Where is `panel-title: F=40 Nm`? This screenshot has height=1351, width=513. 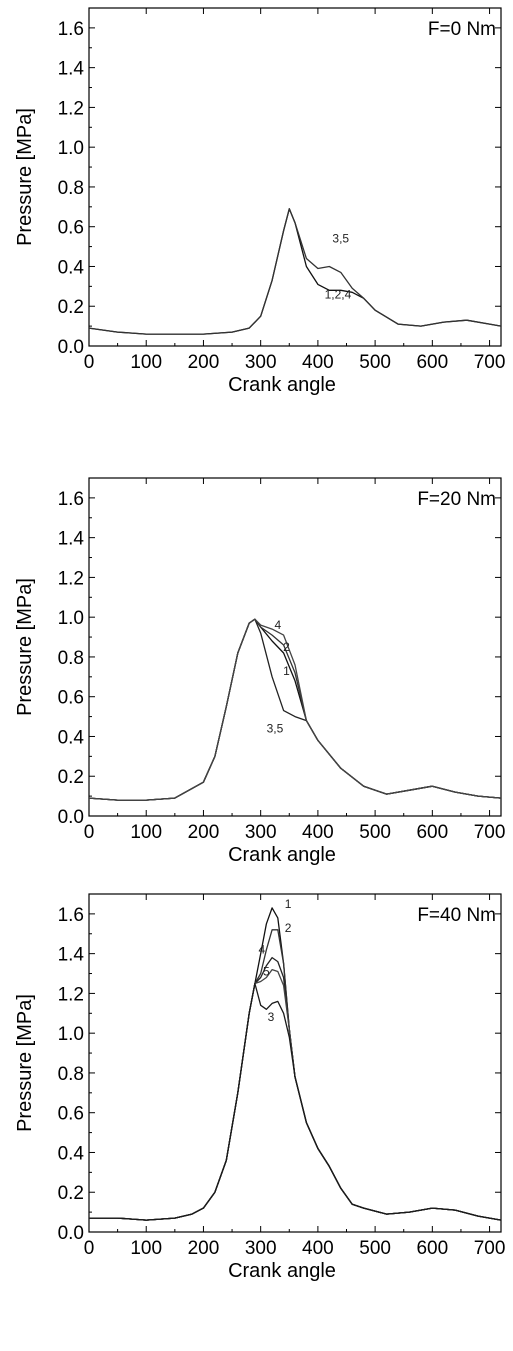
panel-title: F=40 Nm is located at coordinates (456, 915).